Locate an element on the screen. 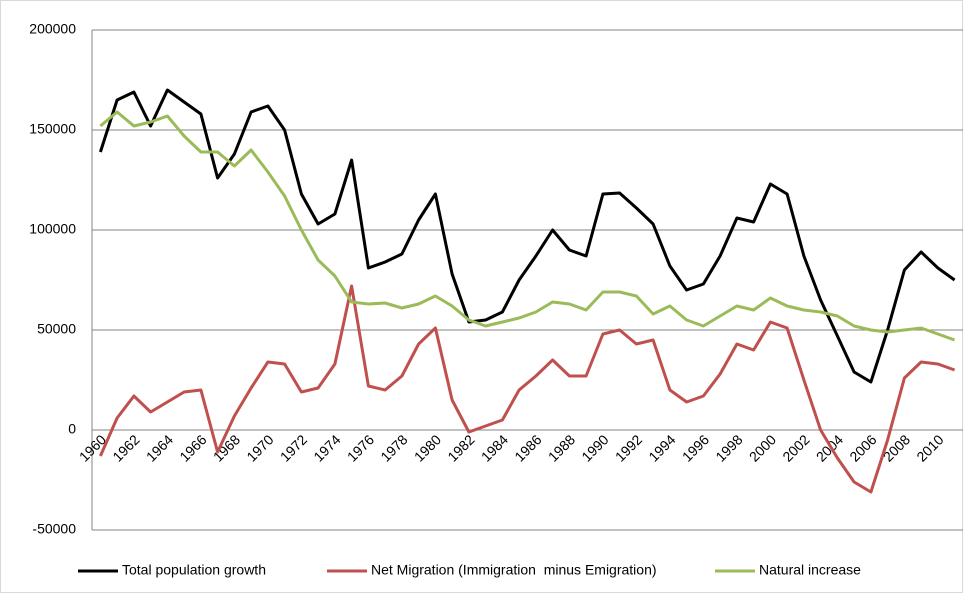 The image size is (963, 593). legend-label: Natural increase is located at coordinates (810, 570).